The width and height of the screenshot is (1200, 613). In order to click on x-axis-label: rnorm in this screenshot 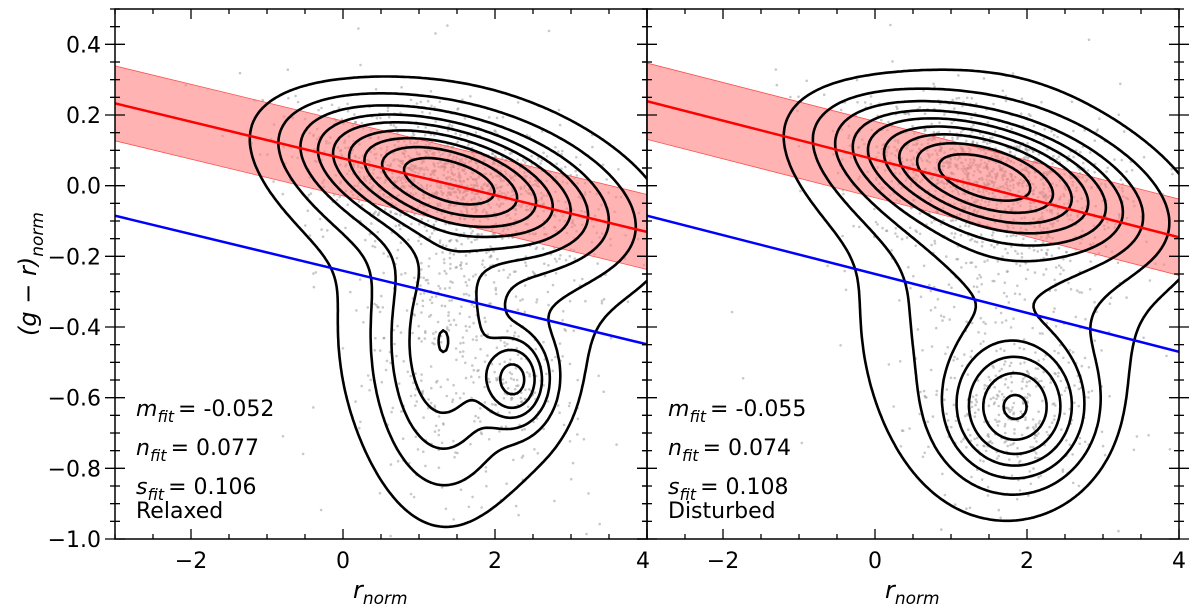, I will do `click(380, 592)`.